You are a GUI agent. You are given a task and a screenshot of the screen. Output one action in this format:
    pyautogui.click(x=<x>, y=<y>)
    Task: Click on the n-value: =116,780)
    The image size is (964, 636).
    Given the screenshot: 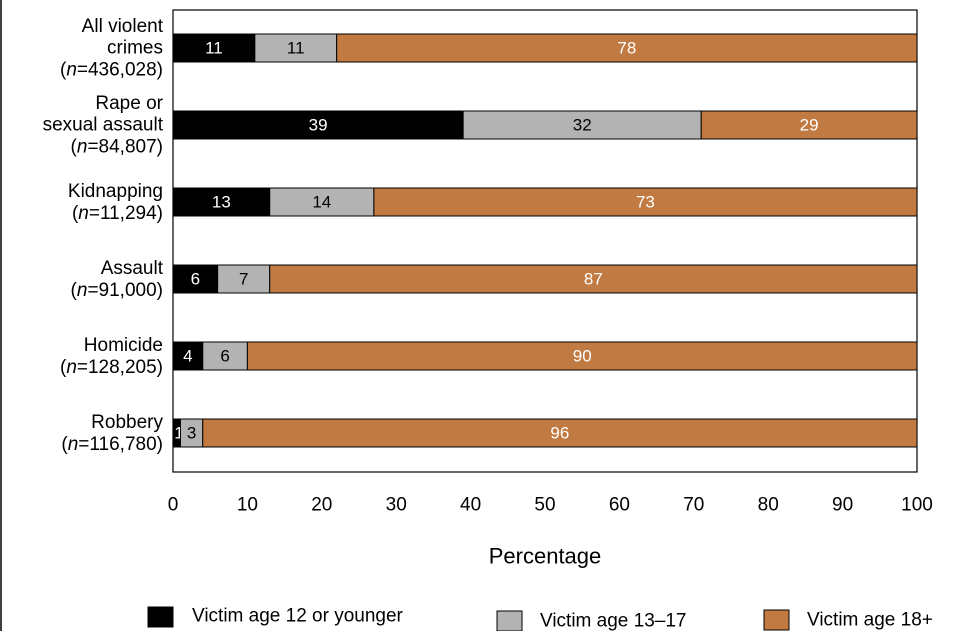 What is the action you would take?
    pyautogui.click(x=120, y=443)
    